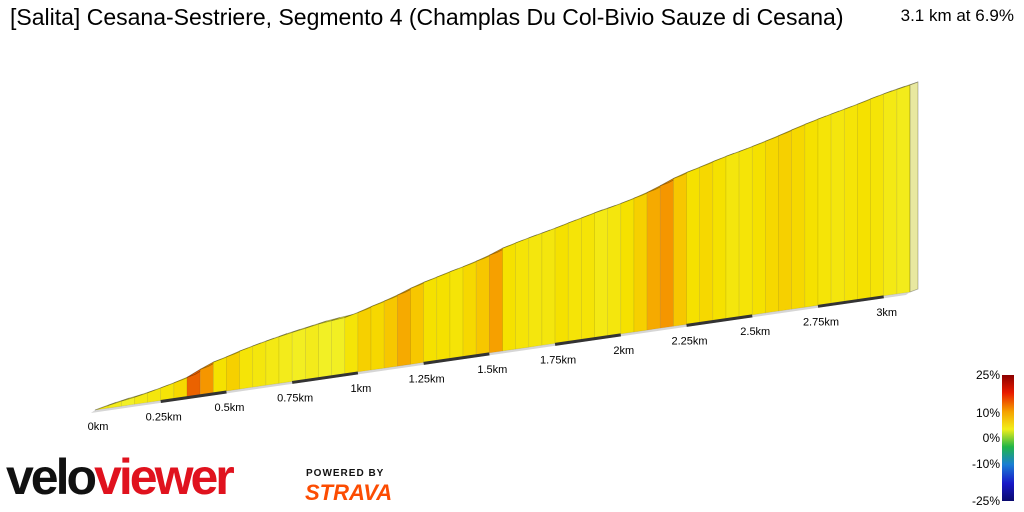 This screenshot has width=1024, height=512. Describe the element at coordinates (492, 370) in the screenshot. I see `x-tick-label: 1.5km` at that location.